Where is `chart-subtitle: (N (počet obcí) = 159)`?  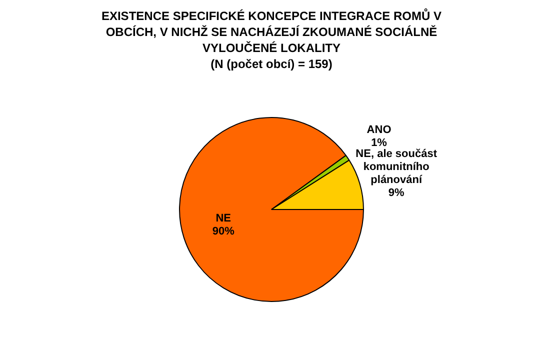 chart-subtitle: (N (počet obcí) = 159) is located at coordinates (272, 64).